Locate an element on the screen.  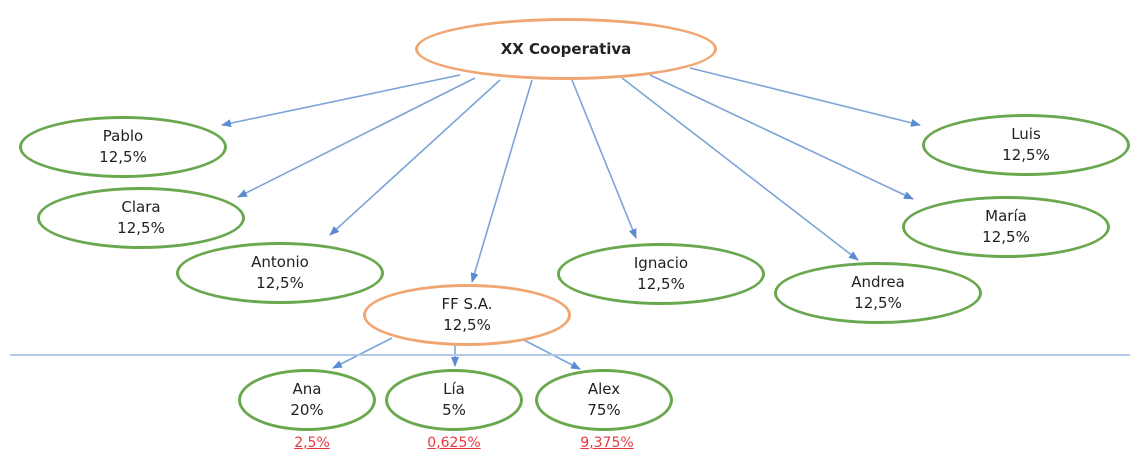
node-ff-sa-share: 12,5% is located at coordinates (467, 325).